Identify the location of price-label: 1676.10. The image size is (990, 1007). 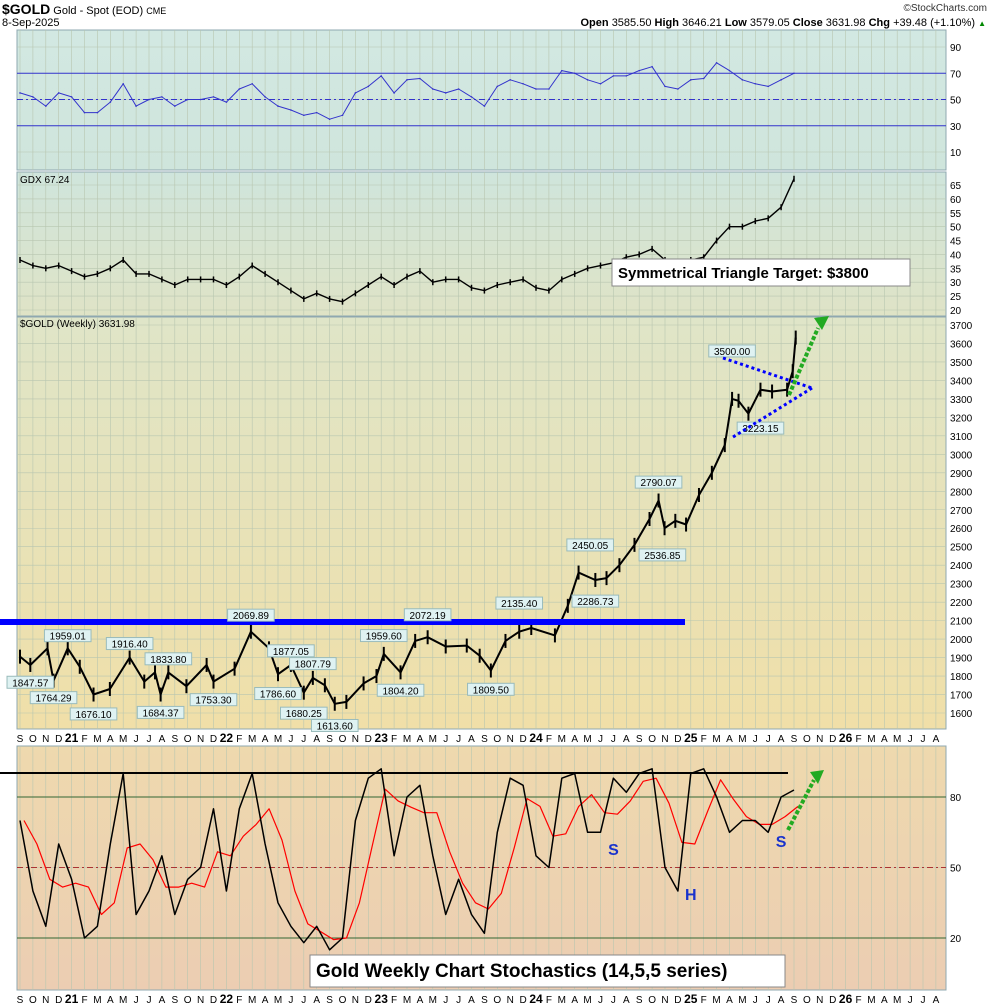
(93, 715).